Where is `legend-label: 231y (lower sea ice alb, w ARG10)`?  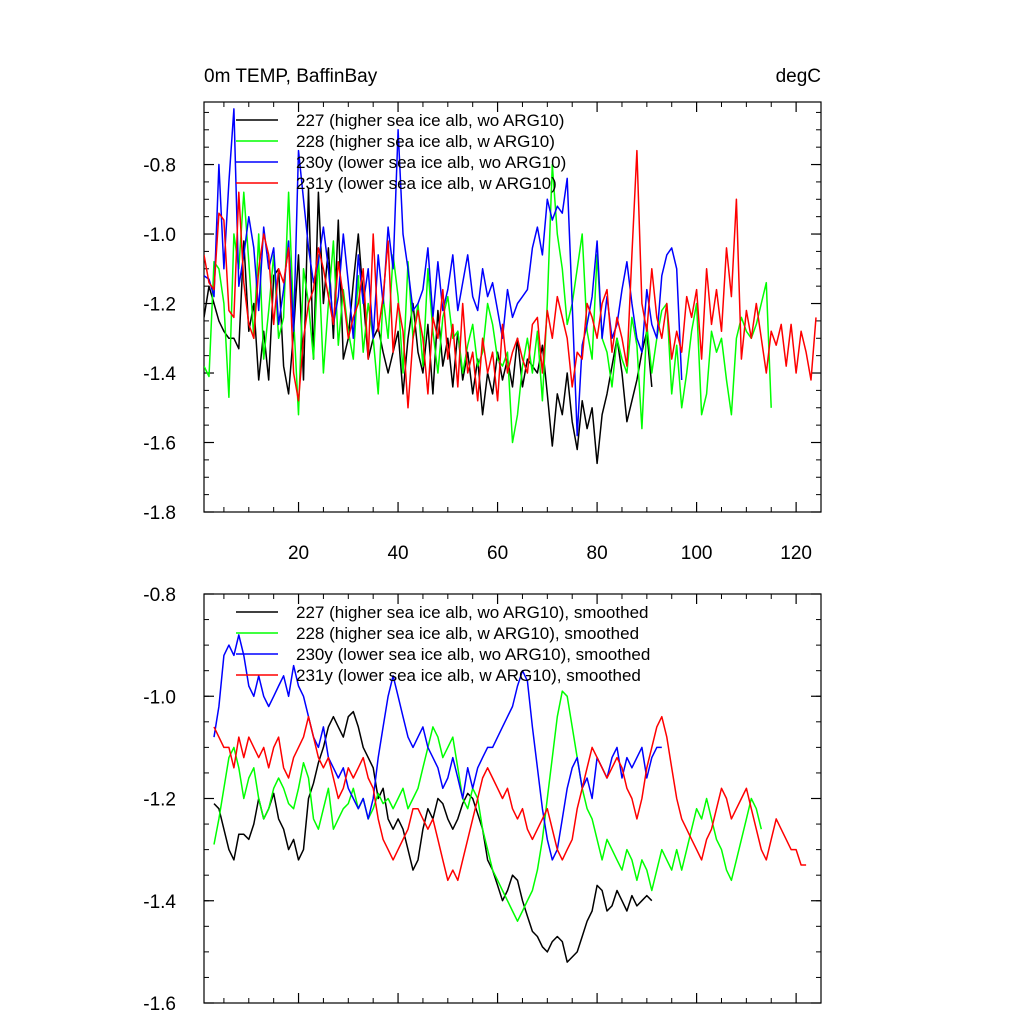 legend-label: 231y (lower sea ice alb, w ARG10) is located at coordinates (426, 183).